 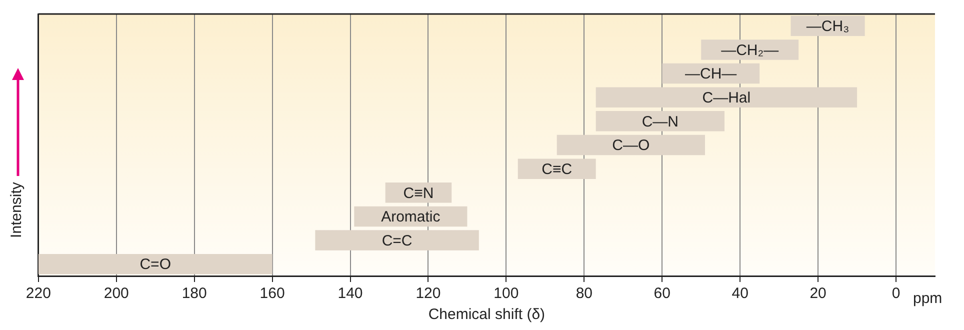 What do you see at coordinates (116, 293) in the screenshot?
I see `x-tick-label: 200` at bounding box center [116, 293].